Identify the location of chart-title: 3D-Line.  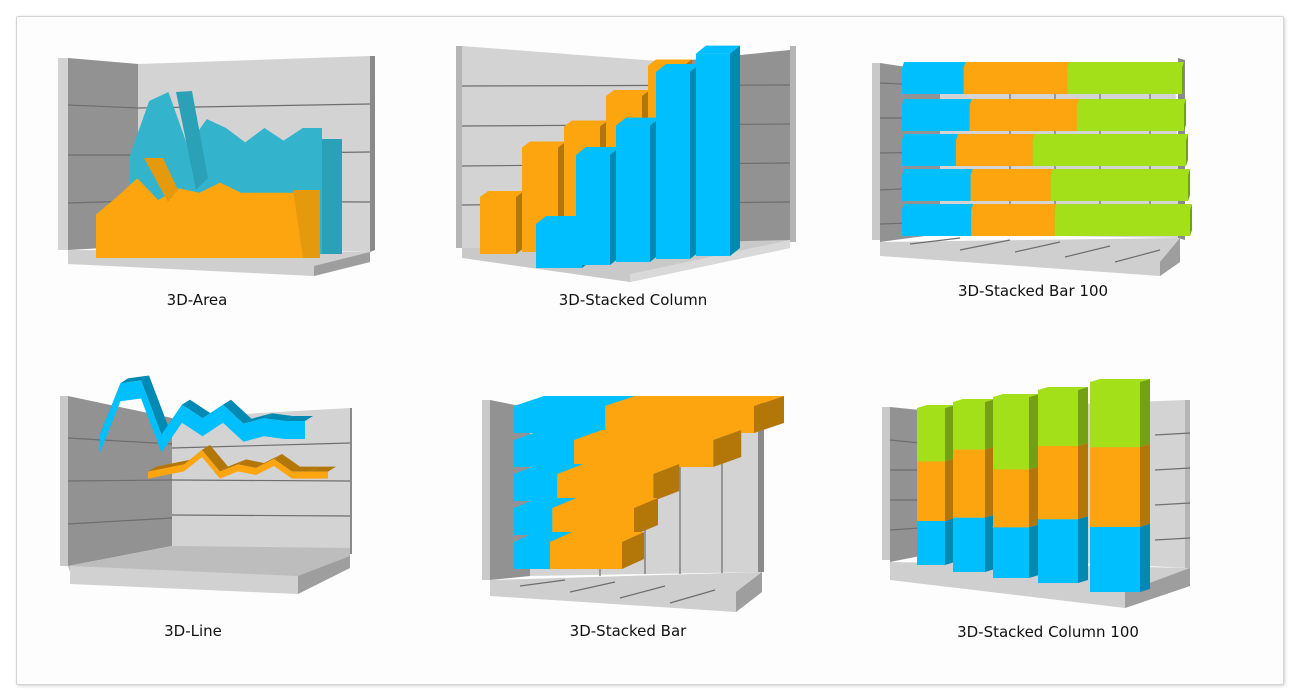
(193, 631).